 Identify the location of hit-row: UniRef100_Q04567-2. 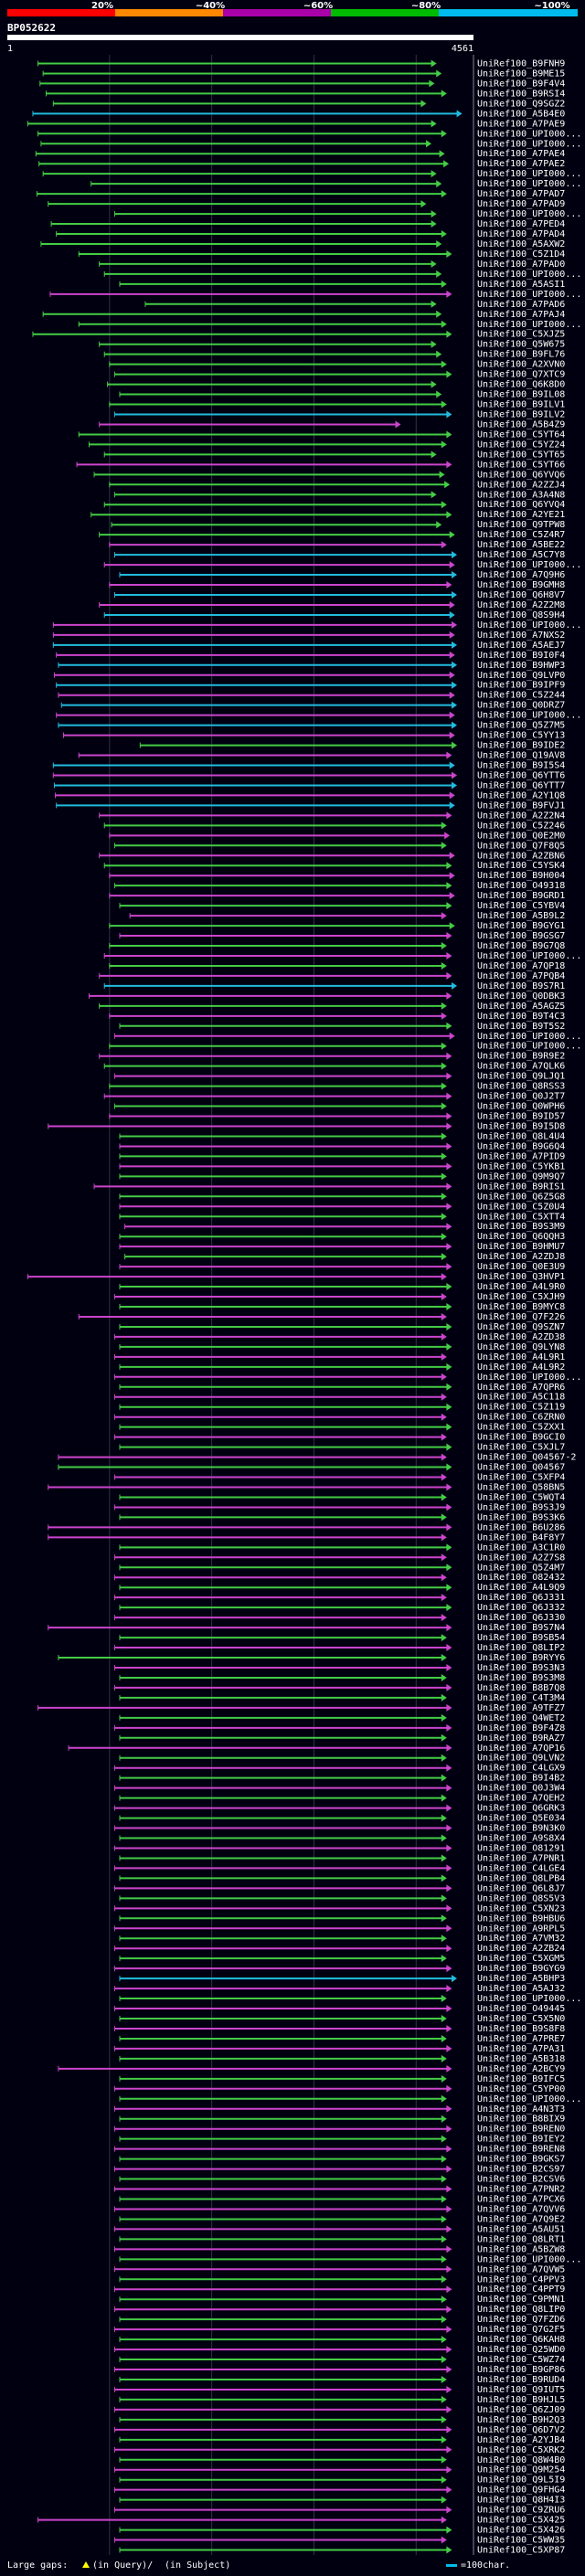
(317, 1458).